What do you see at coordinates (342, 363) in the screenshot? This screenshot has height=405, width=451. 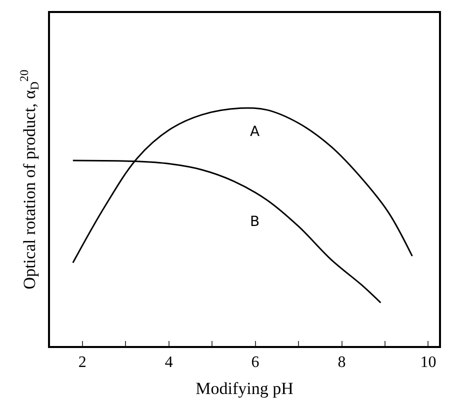 I see `x-tick-label: 8` at bounding box center [342, 363].